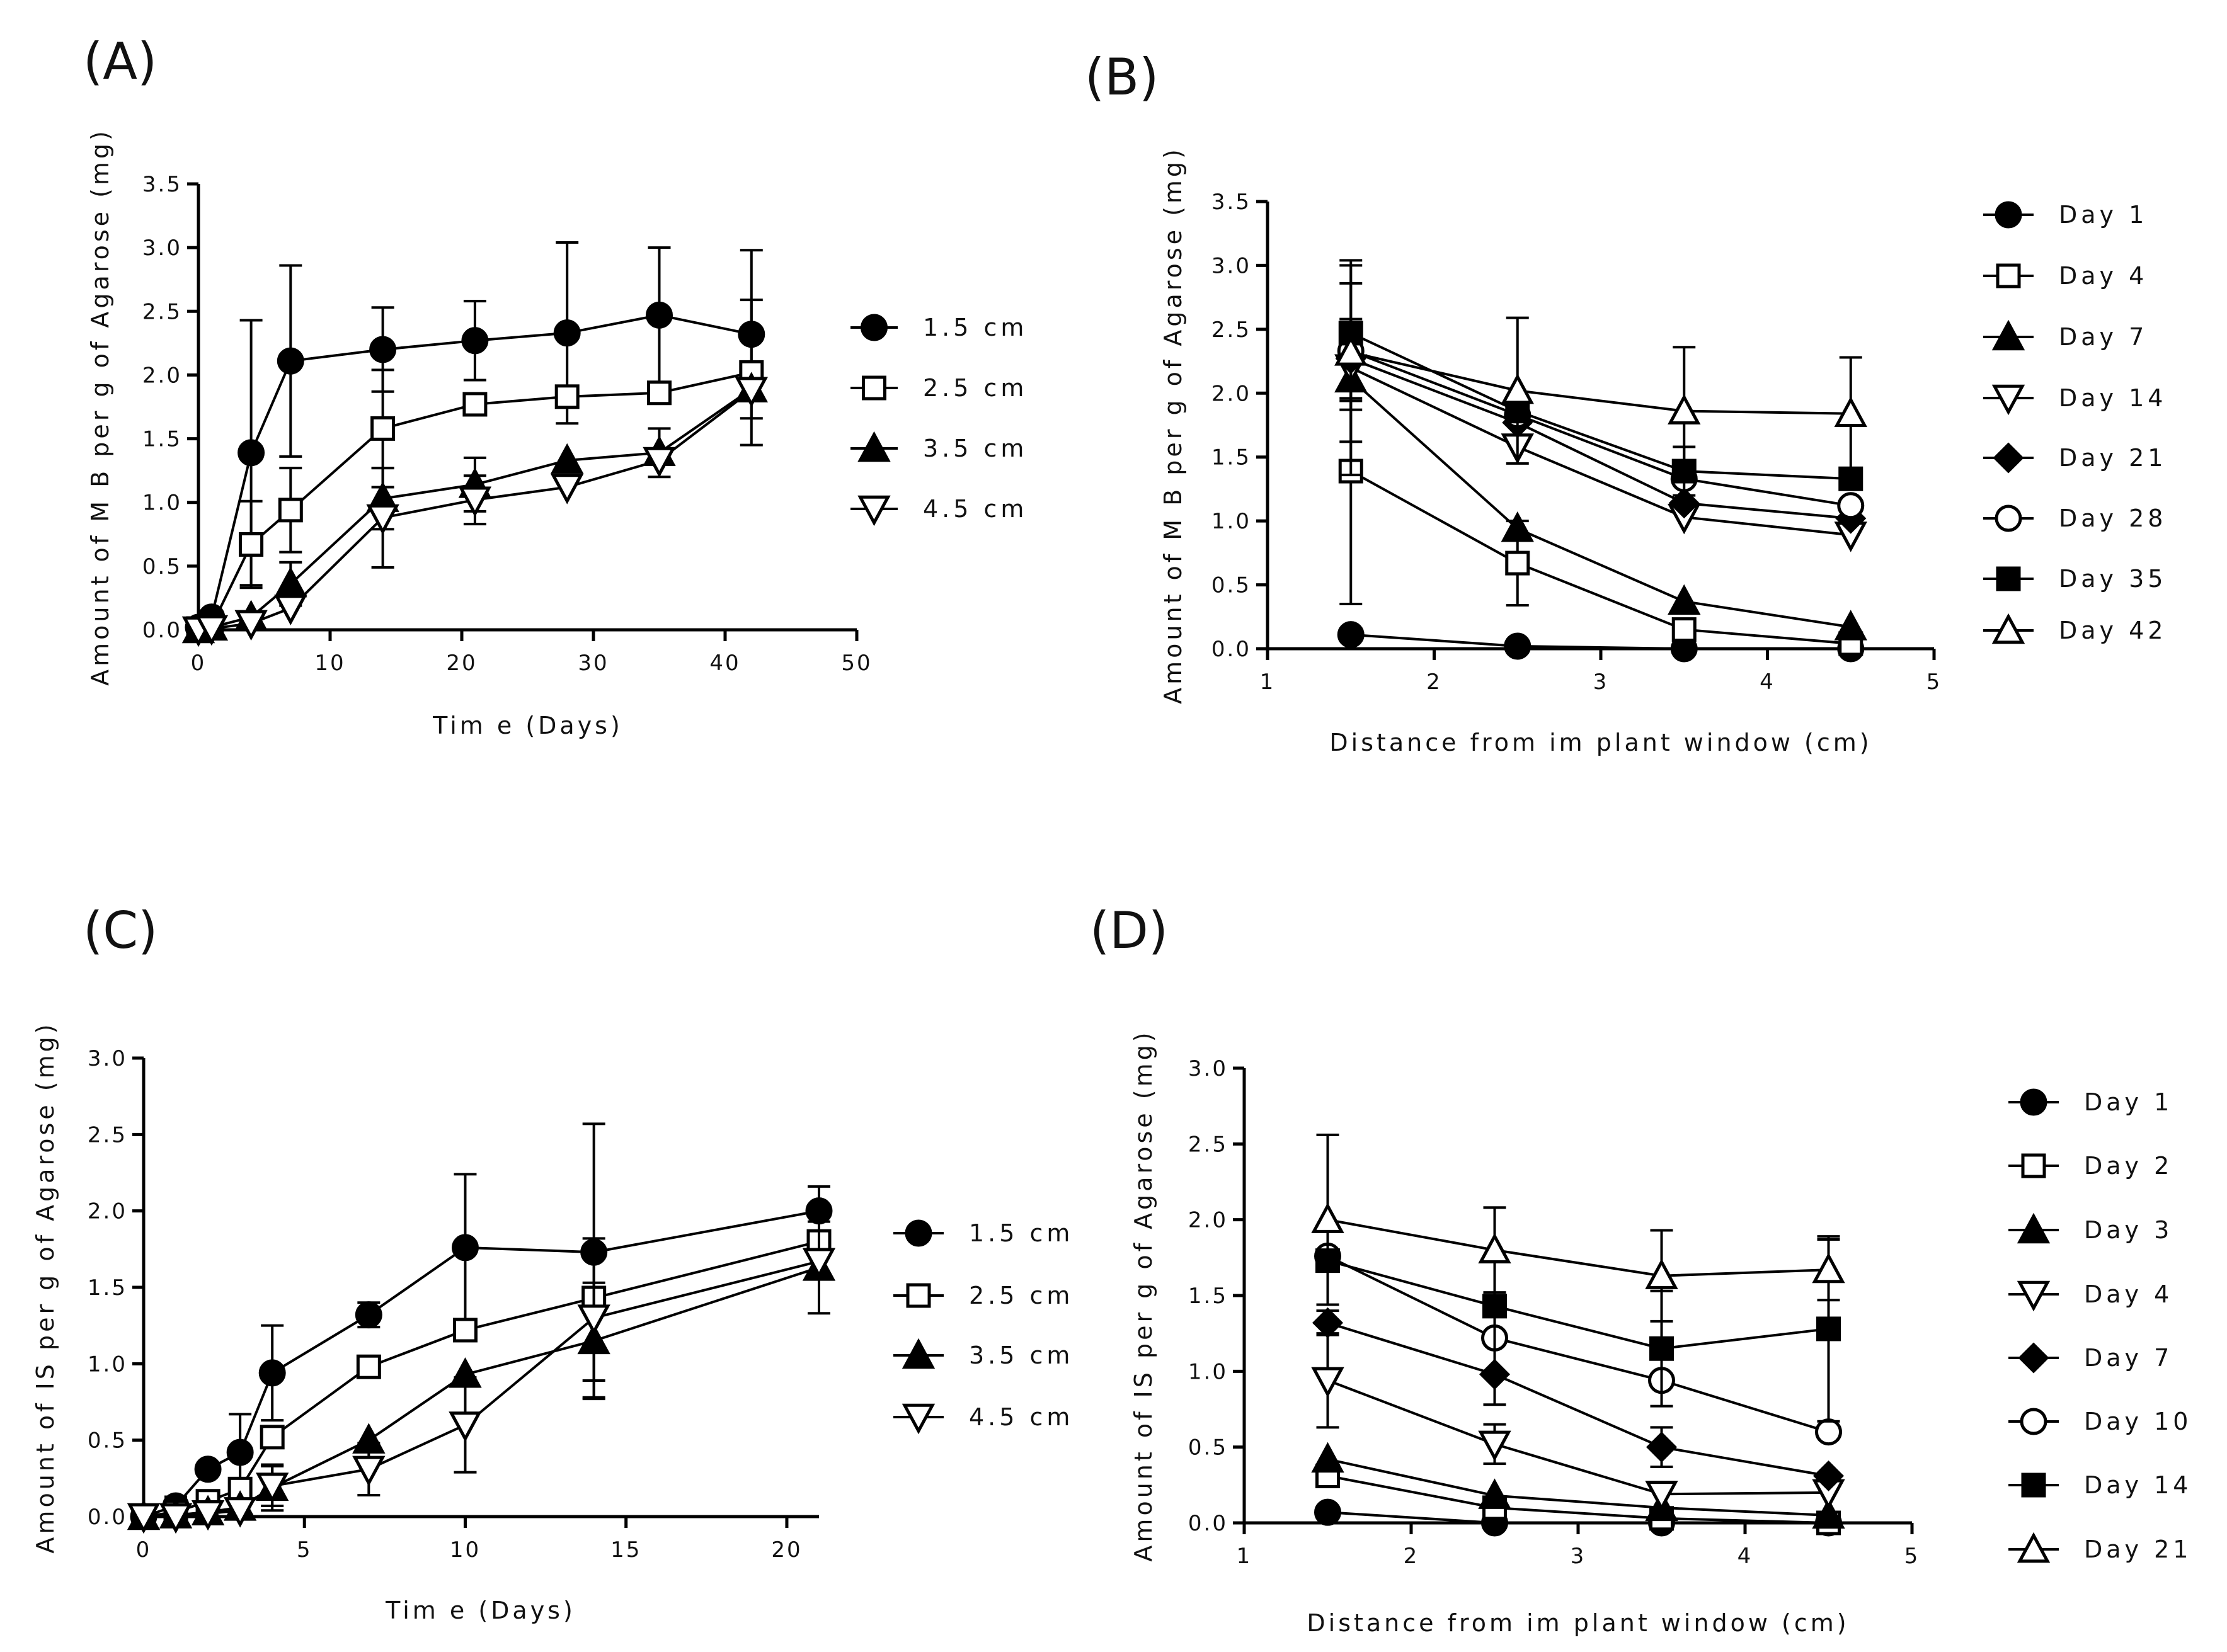 The width and height of the screenshot is (2227, 1652). I want to click on y-tick-label: 3.5, so click(162, 184).